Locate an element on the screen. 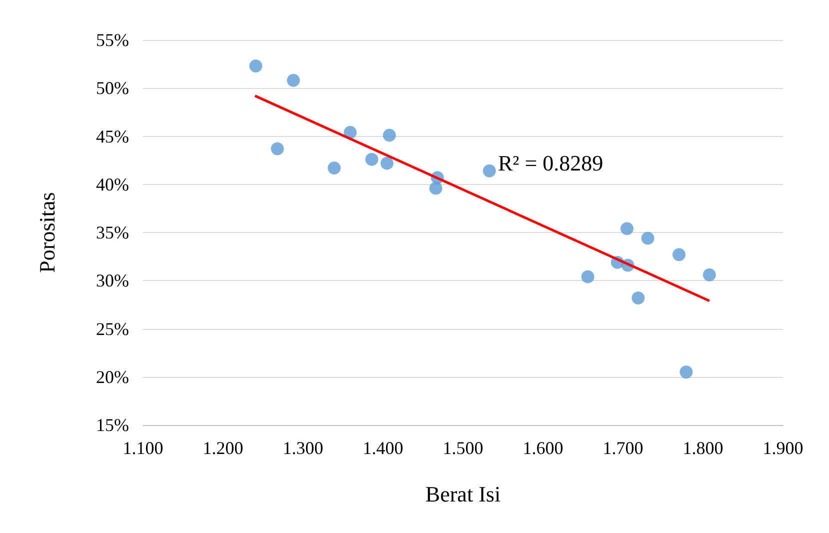 The width and height of the screenshot is (829, 533). x-tick-label: 1.700 is located at coordinates (623, 448).